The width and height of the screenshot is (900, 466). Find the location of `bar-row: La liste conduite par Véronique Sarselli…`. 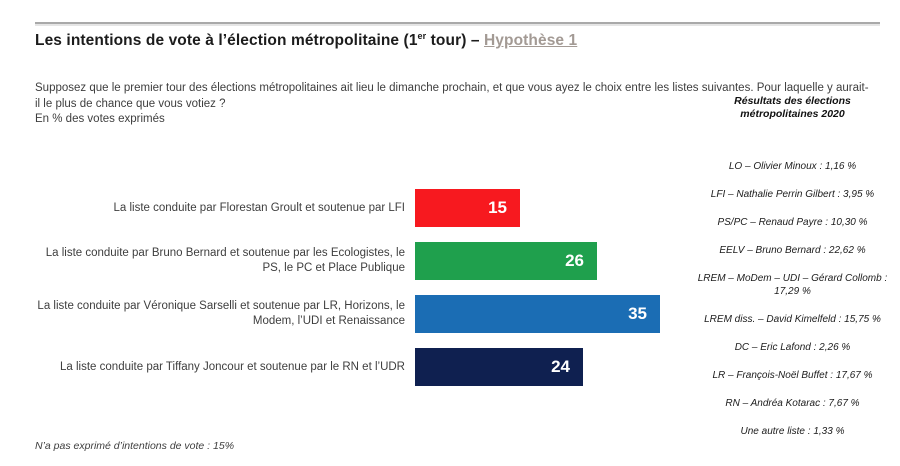

bar-row: La liste conduite par Véronique Sarselli… is located at coordinates (365, 314).